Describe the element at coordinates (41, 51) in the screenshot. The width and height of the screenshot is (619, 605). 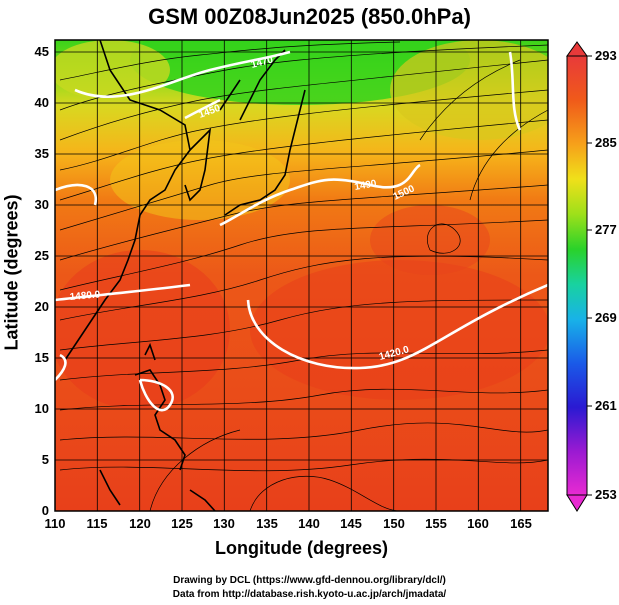
I see `y-tick-label: 45` at that location.